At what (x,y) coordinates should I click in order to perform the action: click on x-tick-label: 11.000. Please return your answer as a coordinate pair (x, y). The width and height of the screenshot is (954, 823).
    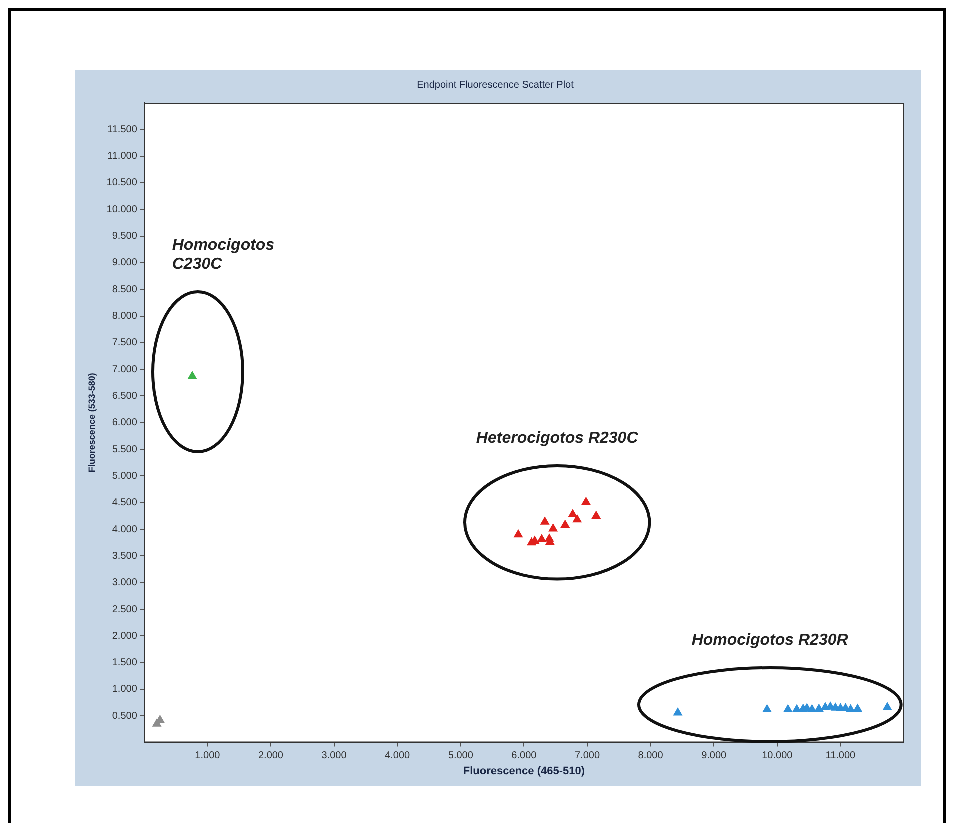
    Looking at the image, I should click on (841, 756).